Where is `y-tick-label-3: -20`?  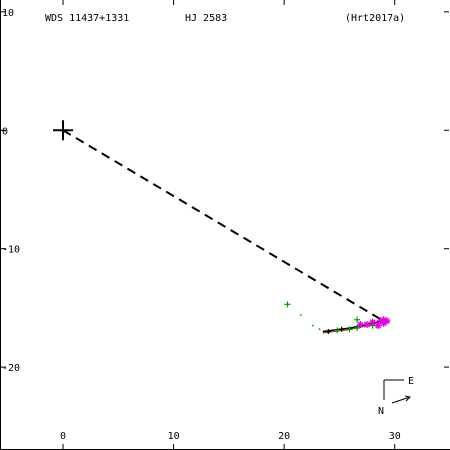 y-tick-label-3: -20 is located at coordinates (11, 368).